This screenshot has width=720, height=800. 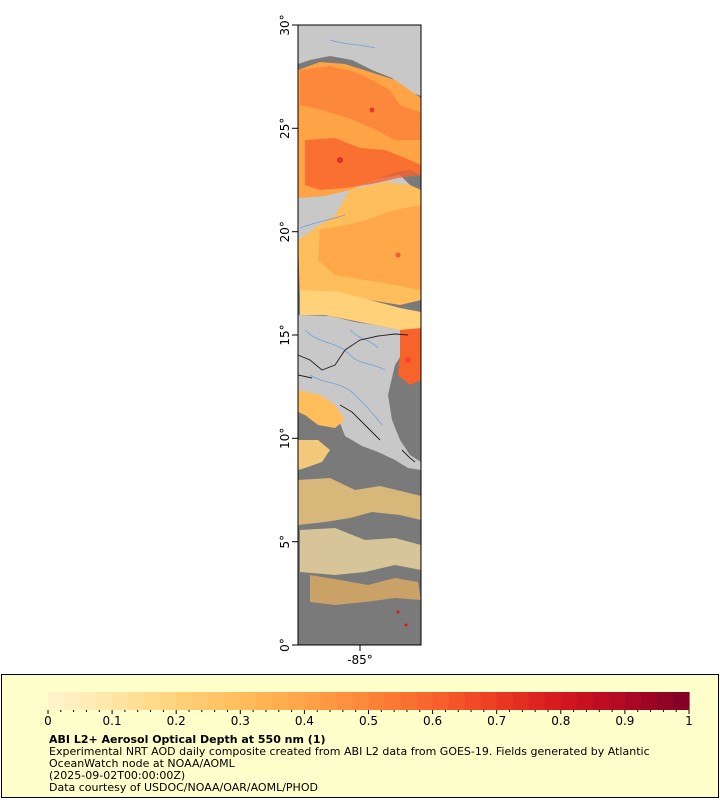 What do you see at coordinates (357, 398) in the screenshot?
I see `country-borders` at bounding box center [357, 398].